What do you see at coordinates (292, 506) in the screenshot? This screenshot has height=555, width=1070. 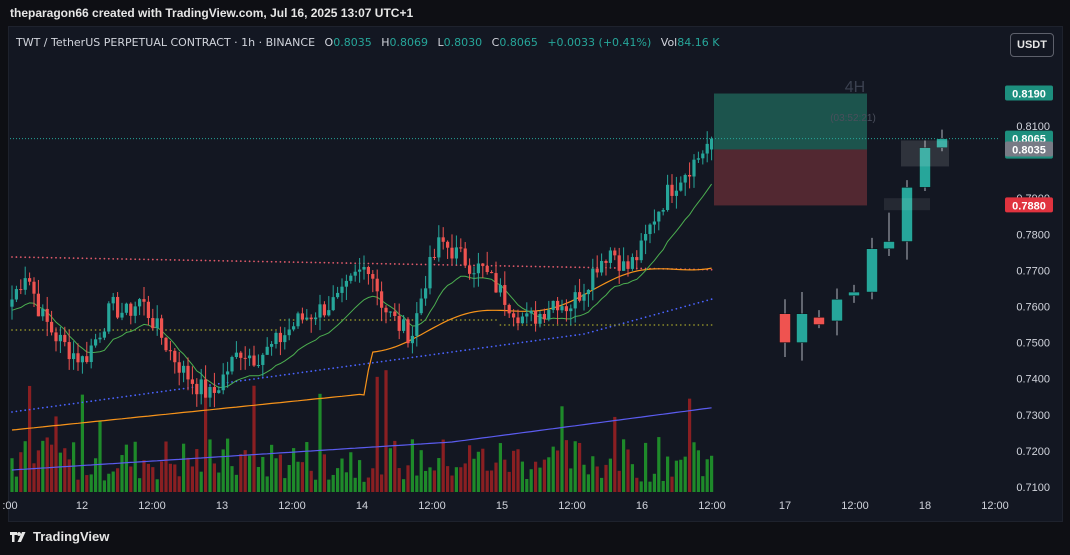 I see `x-axis-tick: 12:00` at bounding box center [292, 506].